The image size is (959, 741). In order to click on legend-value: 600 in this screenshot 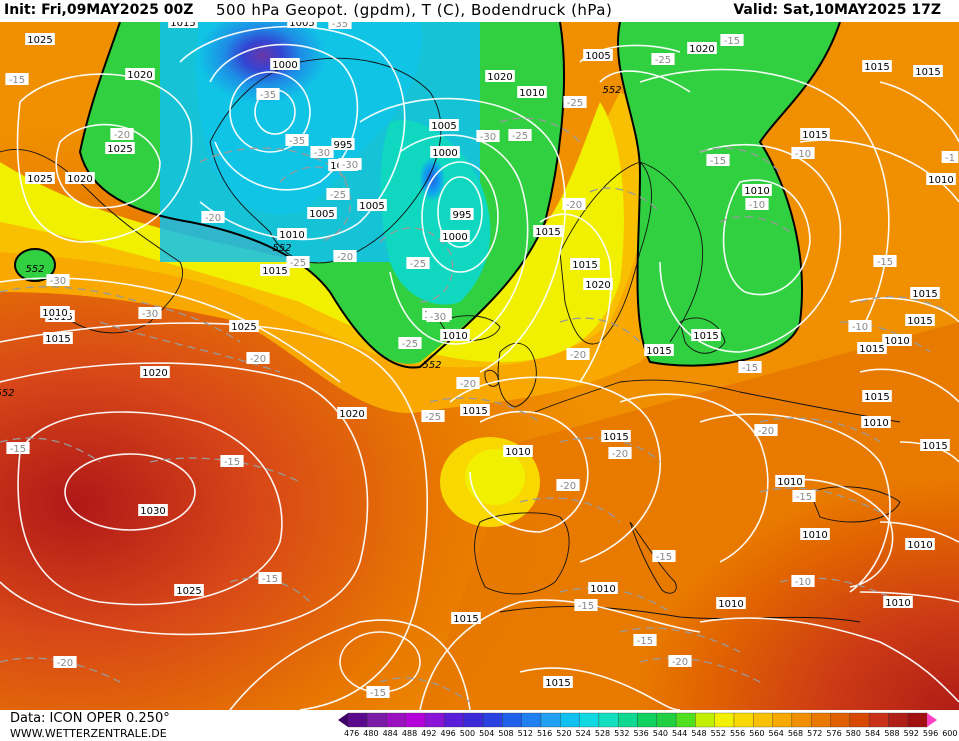, I will do `click(950, 733)`.